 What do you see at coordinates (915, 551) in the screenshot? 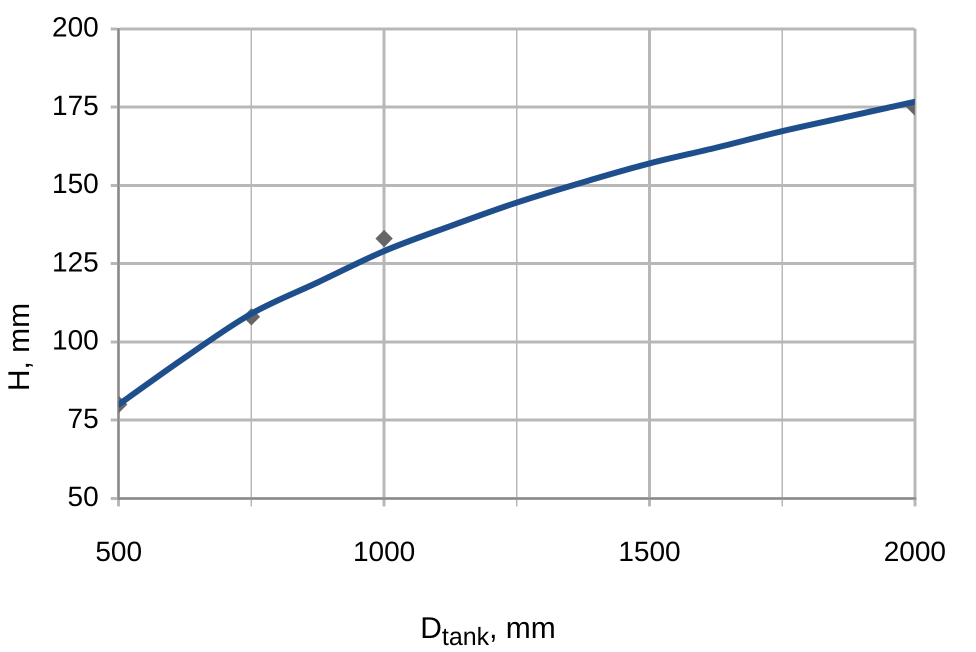
I see `x-tick-label: 2000` at bounding box center [915, 551].